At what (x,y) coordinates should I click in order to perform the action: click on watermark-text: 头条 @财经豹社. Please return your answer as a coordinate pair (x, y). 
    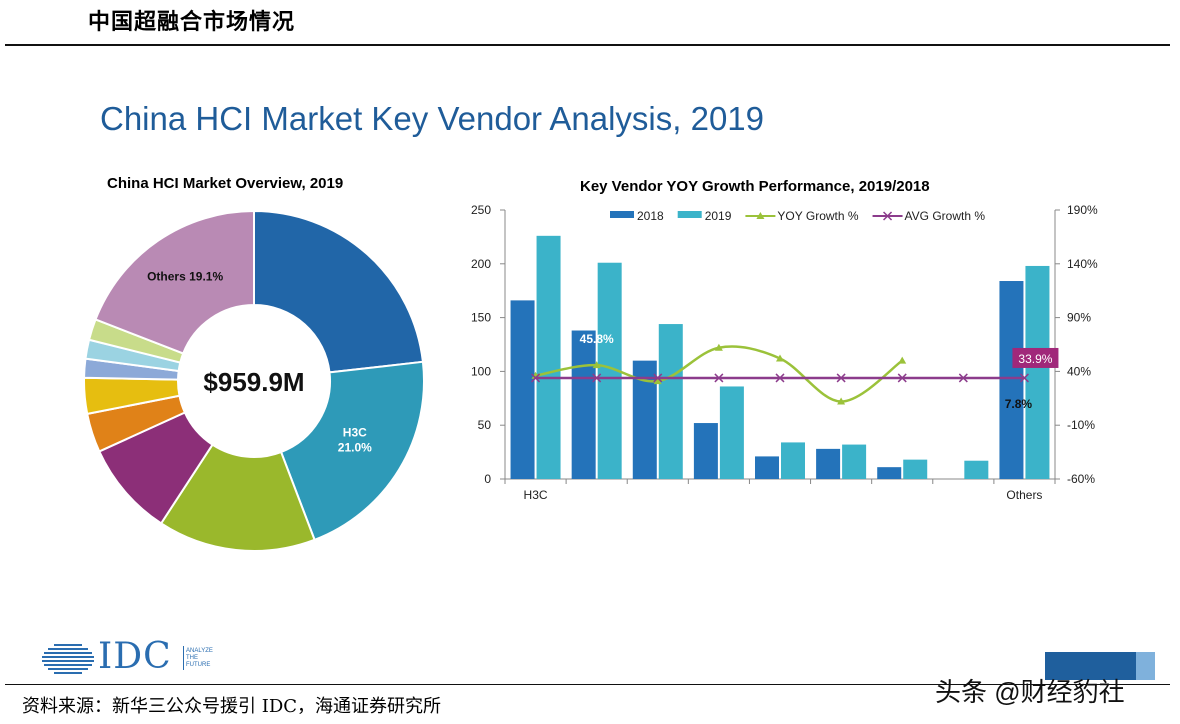
    Looking at the image, I should click on (1030, 692).